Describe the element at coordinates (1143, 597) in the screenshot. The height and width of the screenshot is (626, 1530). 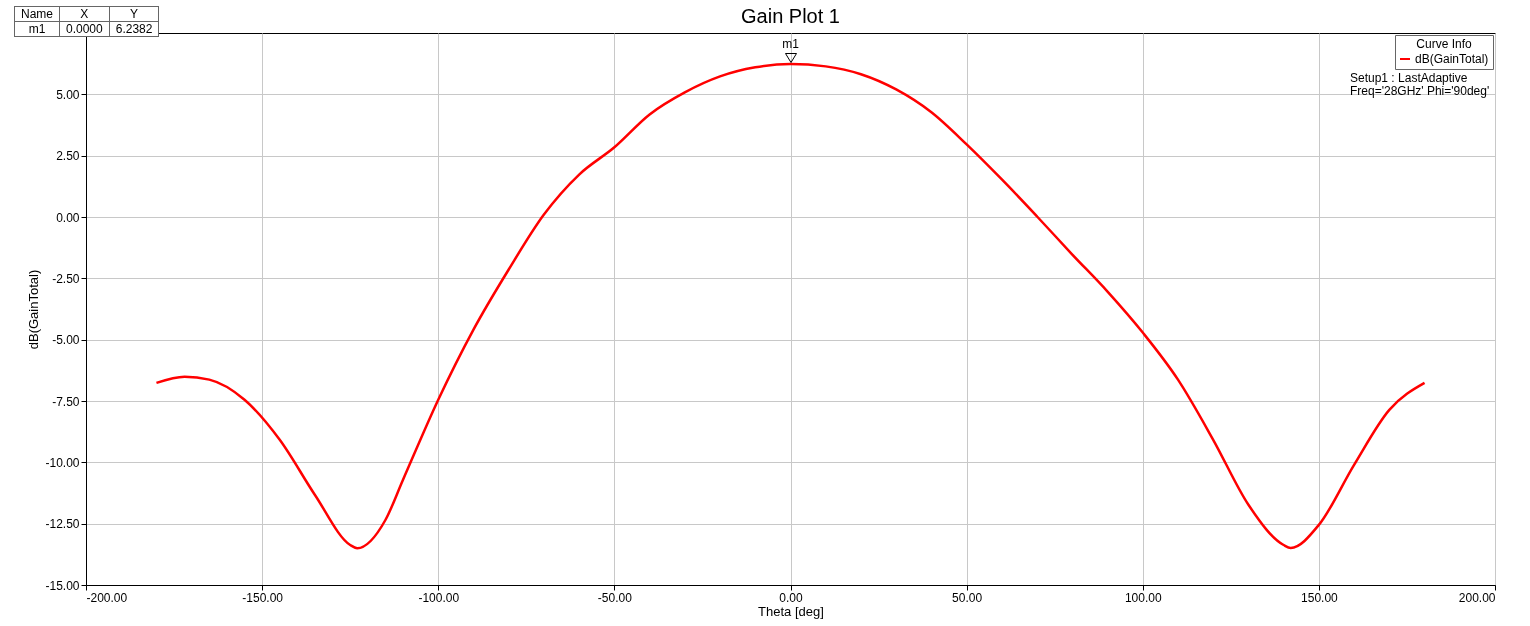
I see `x-tick-label: 100.00` at that location.